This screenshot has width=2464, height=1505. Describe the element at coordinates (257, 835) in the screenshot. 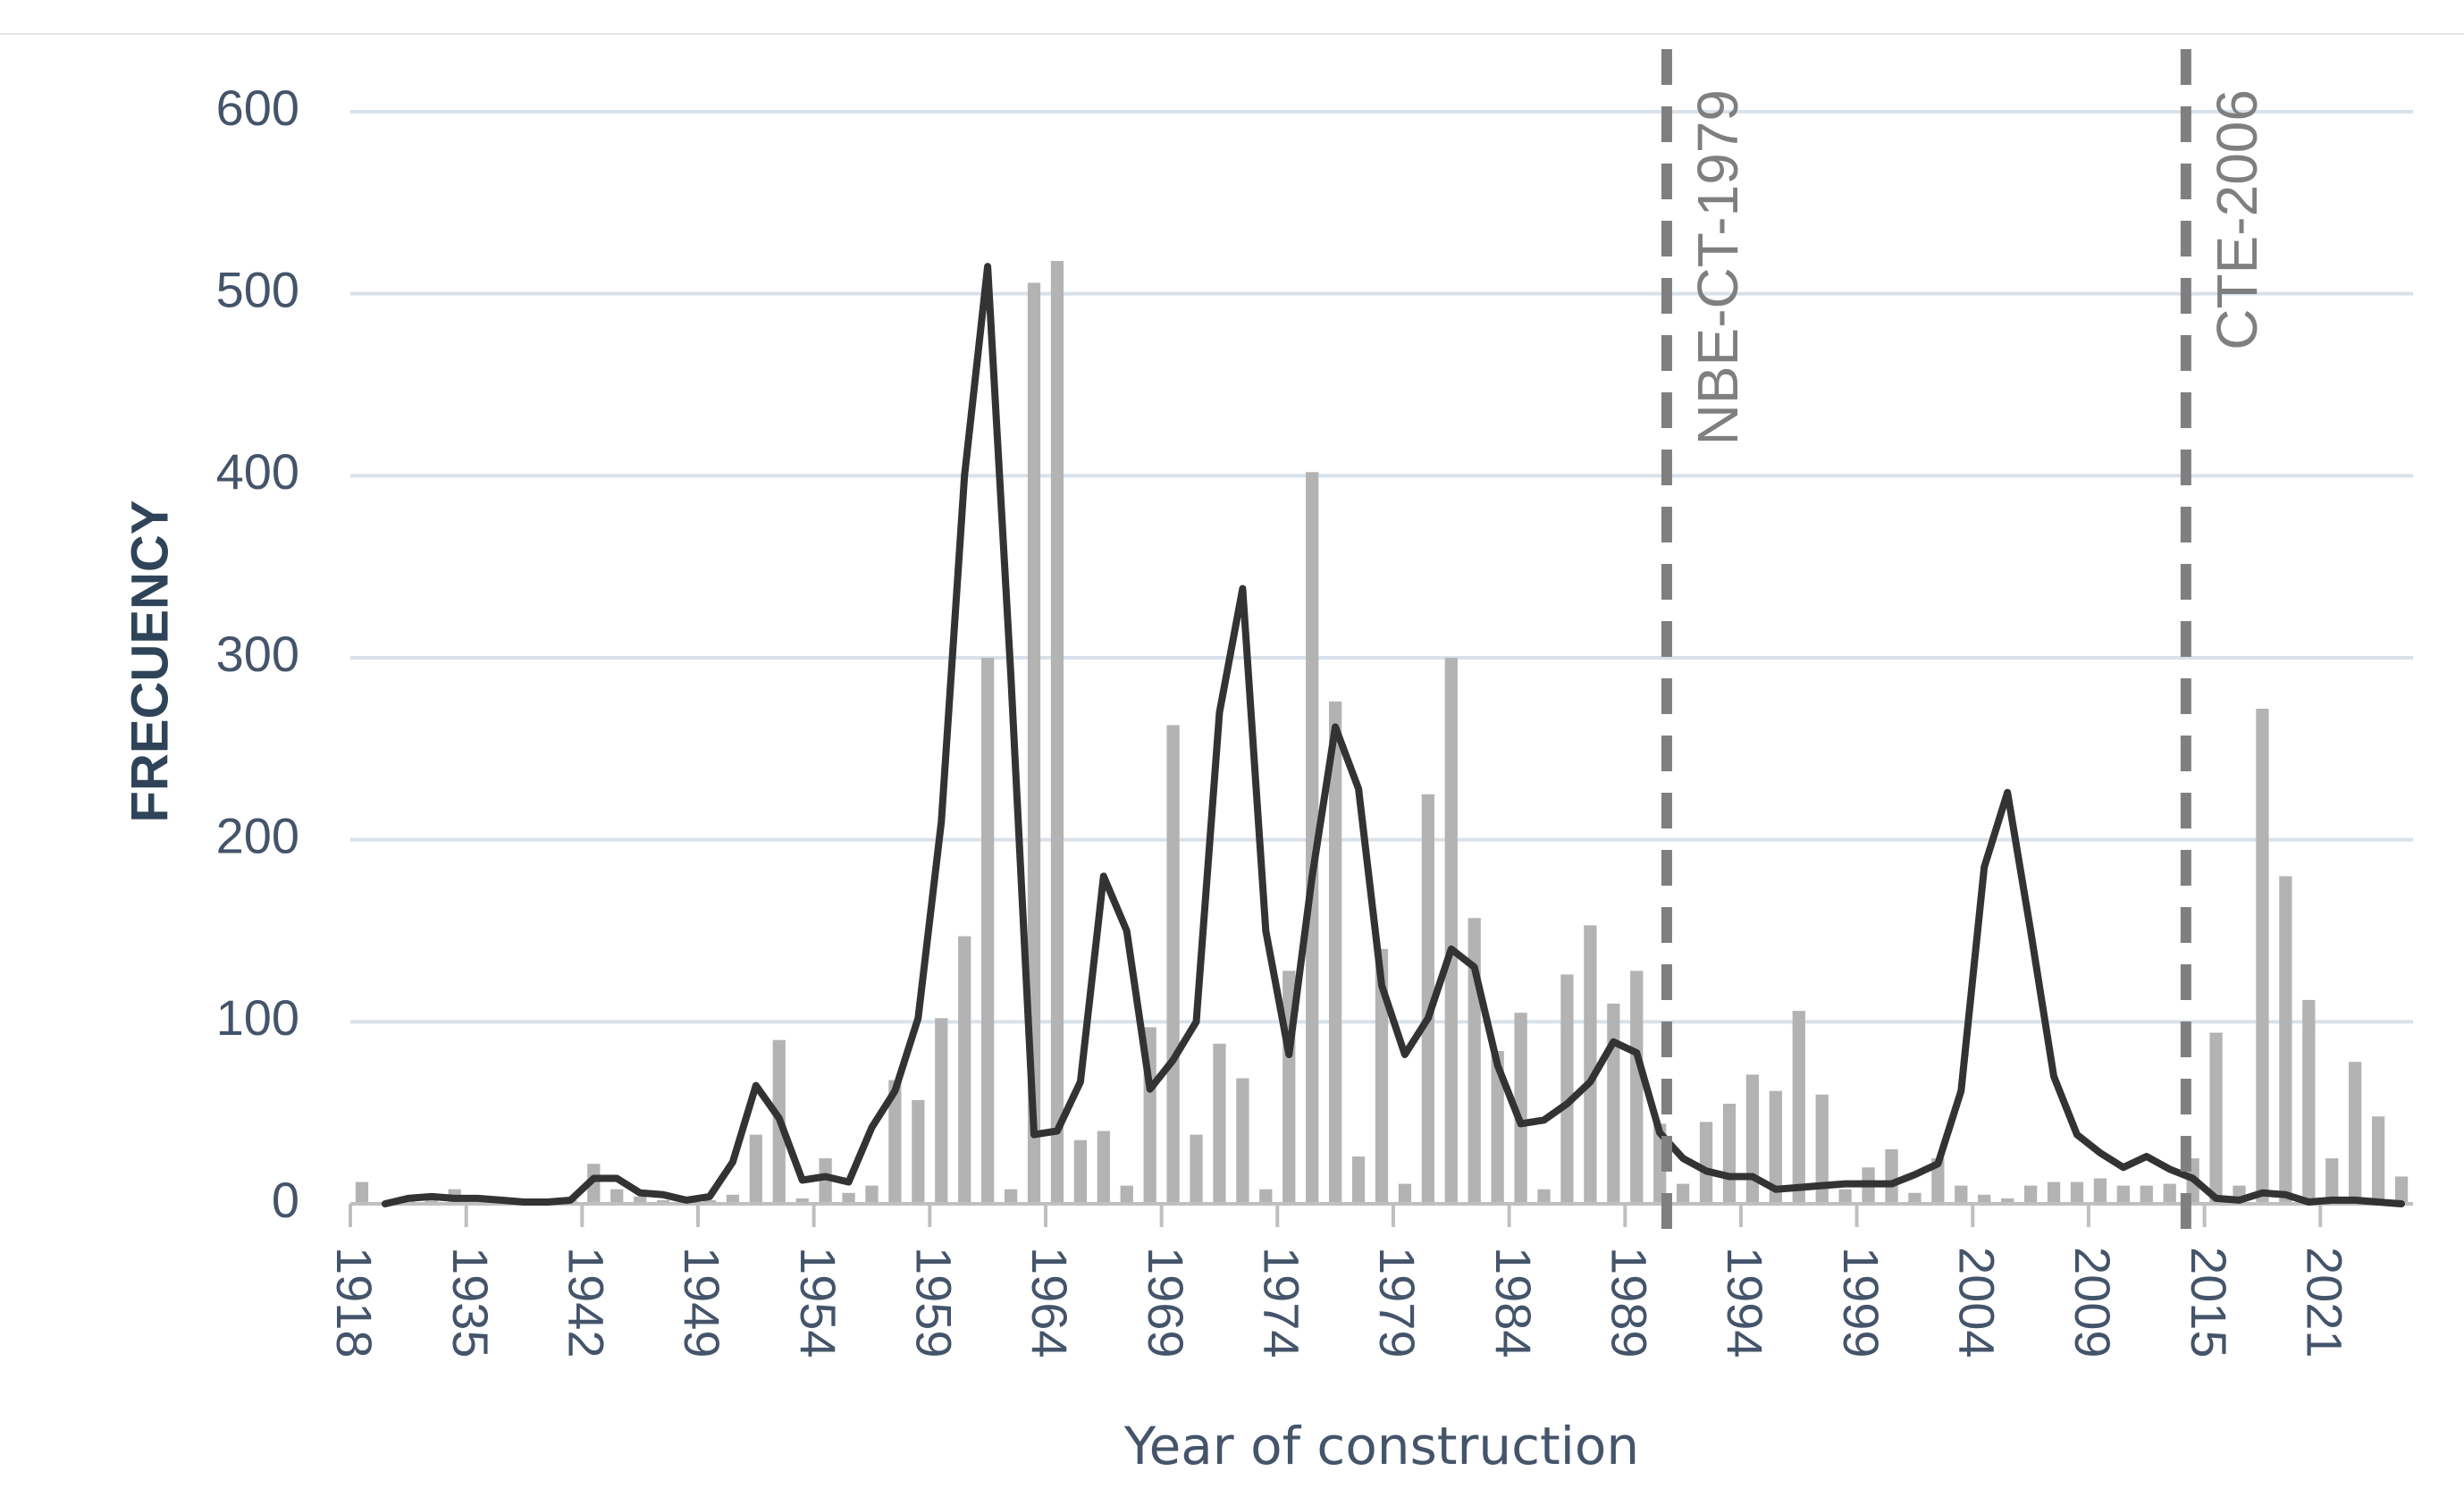

I see `y-tick-label: 200` at that location.